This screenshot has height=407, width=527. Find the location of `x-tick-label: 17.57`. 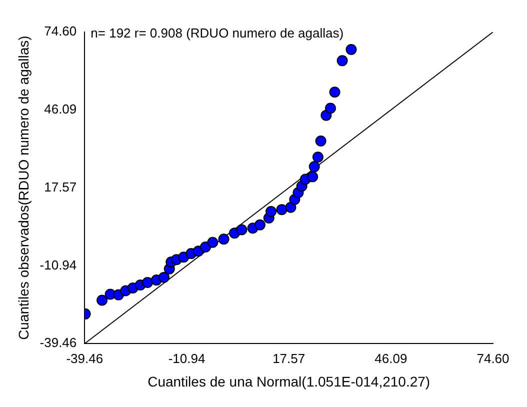

x-tick-label: 17.57 is located at coordinates (289, 358).